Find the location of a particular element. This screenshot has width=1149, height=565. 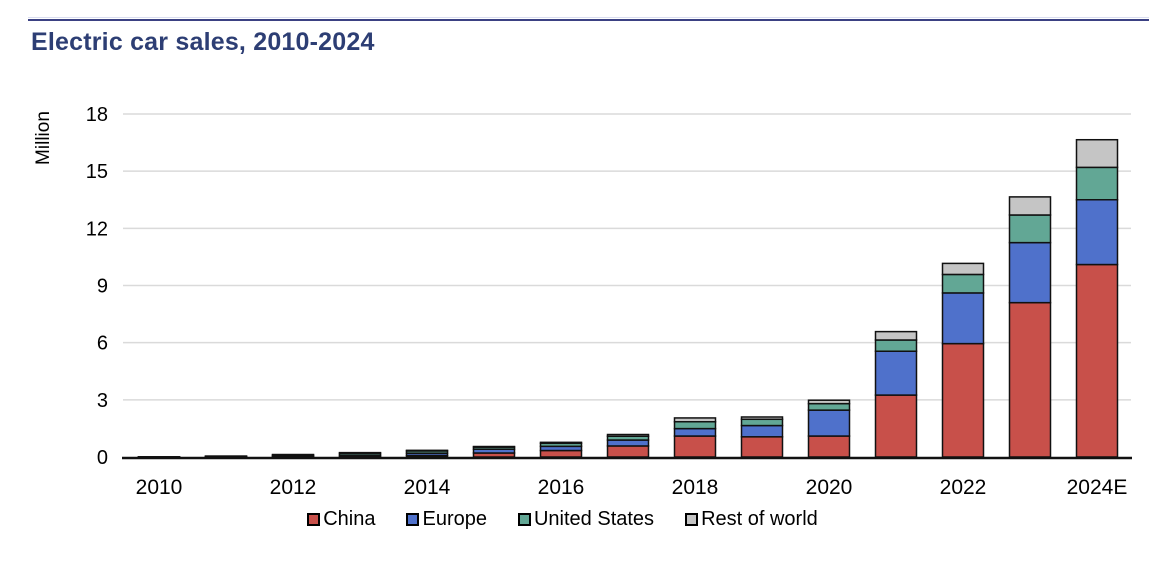

bar-segment-2023-china is located at coordinates (1030, 379).